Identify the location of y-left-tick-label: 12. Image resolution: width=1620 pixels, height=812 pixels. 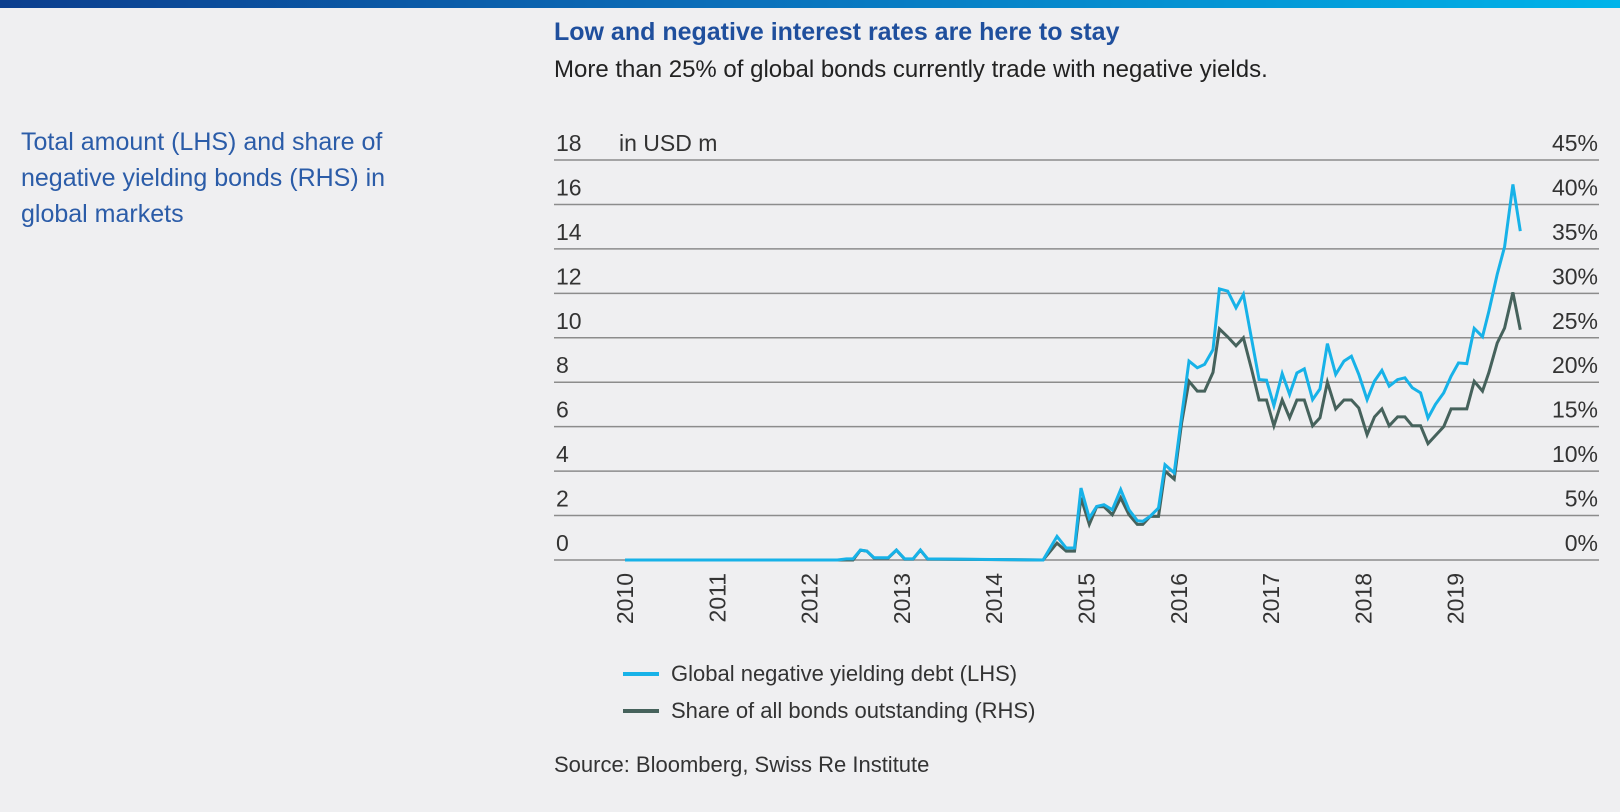
(569, 276).